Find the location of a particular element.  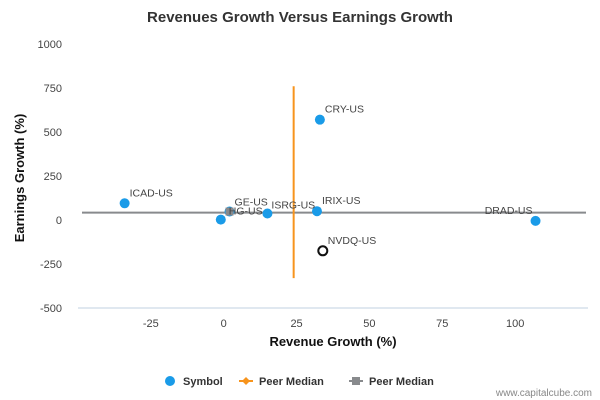

y-tick-label: -250 is located at coordinates (51, 265).